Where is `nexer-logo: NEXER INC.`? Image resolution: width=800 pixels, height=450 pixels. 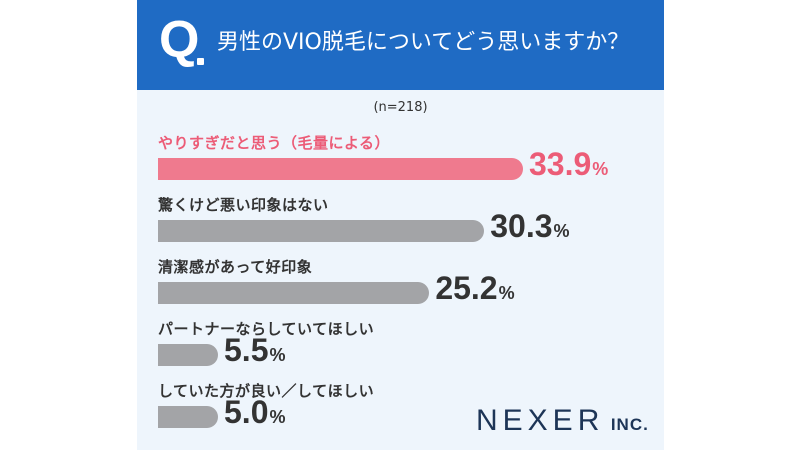 nexer-logo: NEXER INC. is located at coordinates (562, 421).